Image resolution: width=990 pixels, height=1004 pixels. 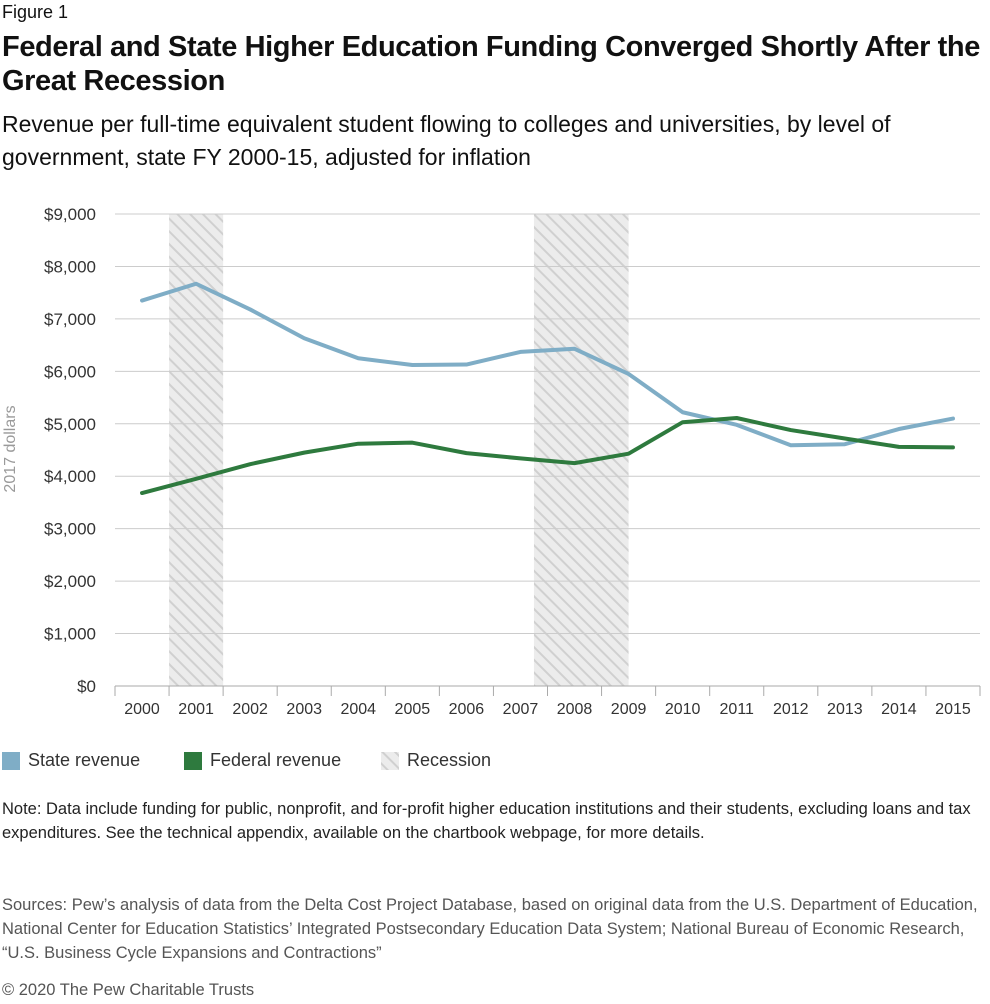 I want to click on x-tick-label: 2014, so click(x=899, y=709).